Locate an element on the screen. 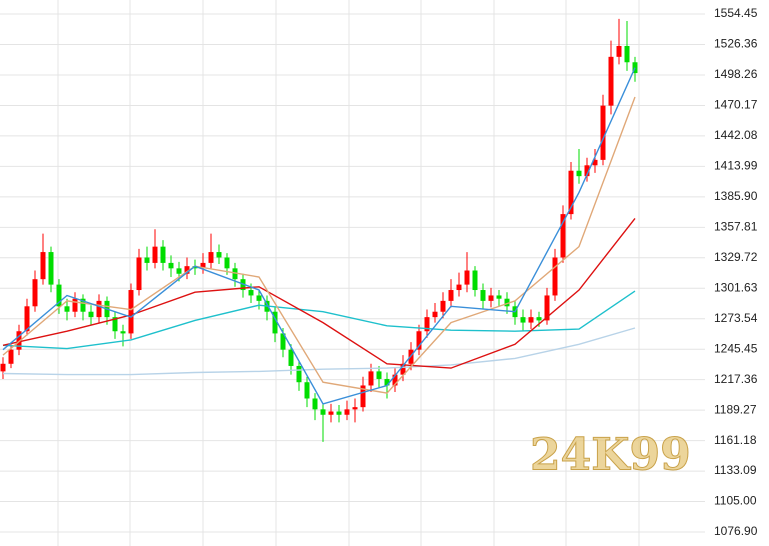 The width and height of the screenshot is (769, 546). y-tick-label: 1470.17 is located at coordinates (736, 105).